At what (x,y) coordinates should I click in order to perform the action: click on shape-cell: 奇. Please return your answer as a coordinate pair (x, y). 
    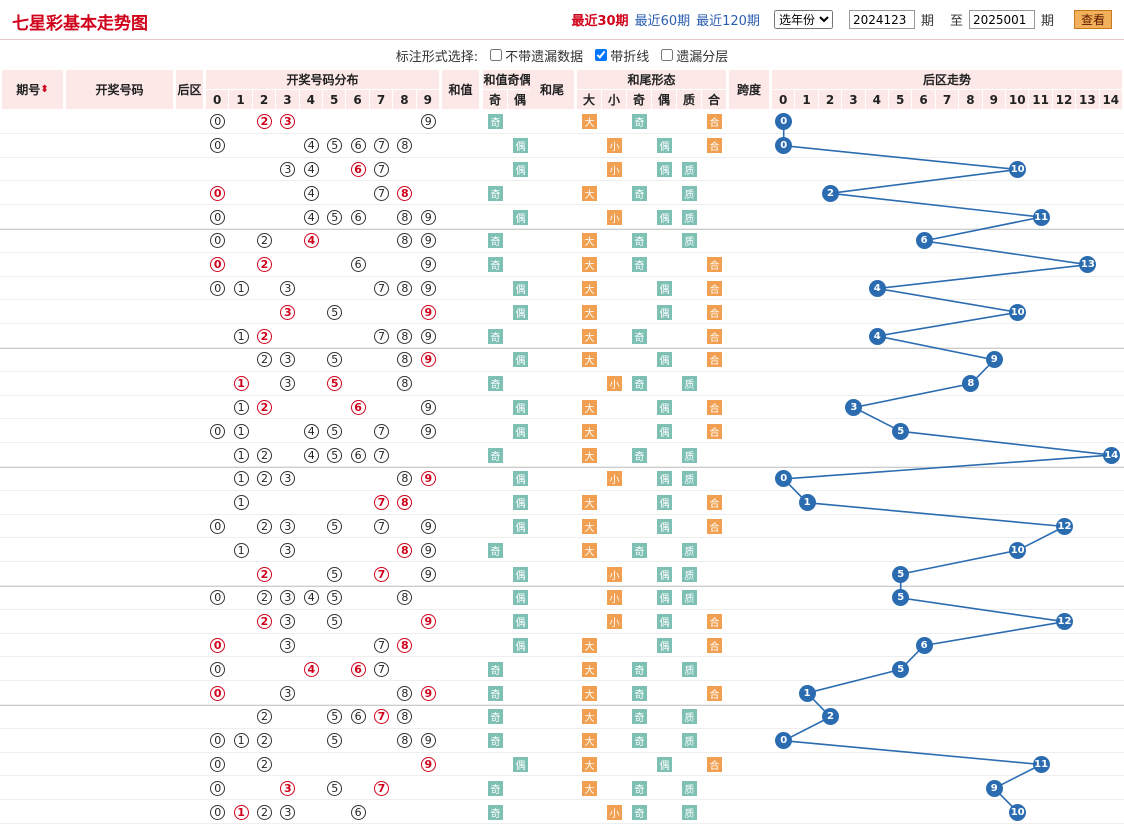
    Looking at the image, I should click on (639, 693).